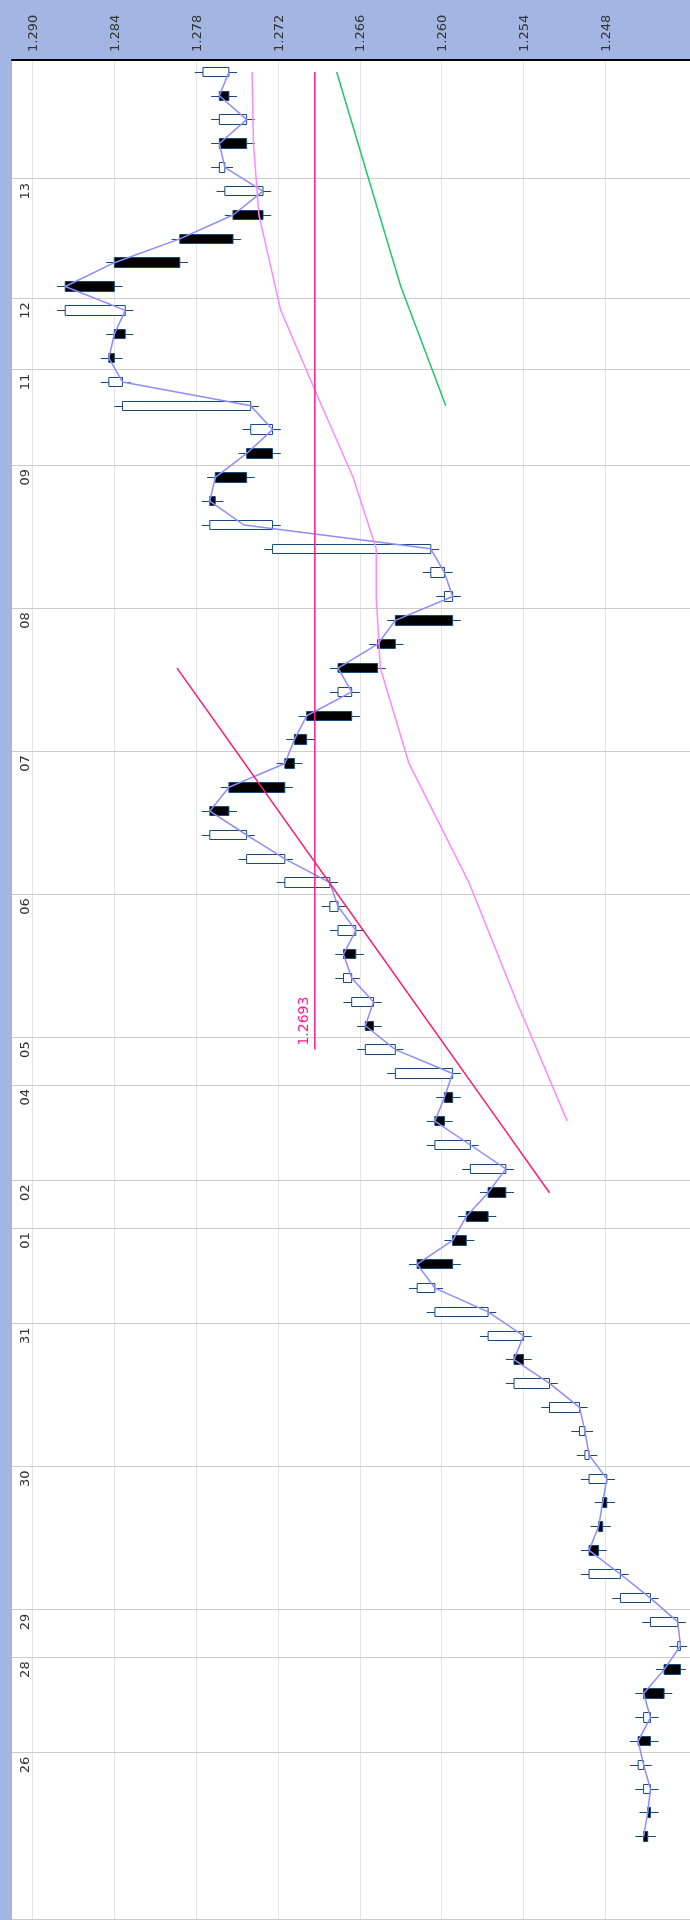  I want to click on x-tick-label: 1.290, so click(32, 33).